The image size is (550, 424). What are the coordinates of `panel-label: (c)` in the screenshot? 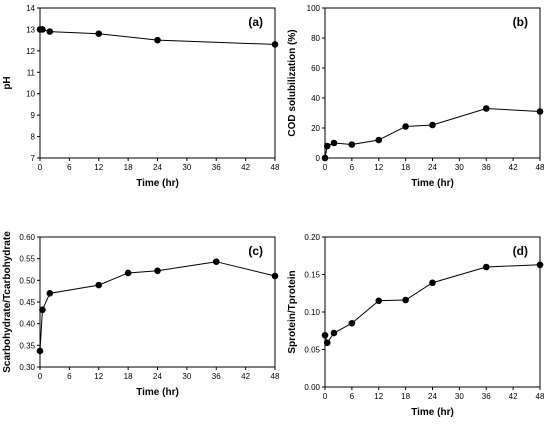 It's located at (255, 251).